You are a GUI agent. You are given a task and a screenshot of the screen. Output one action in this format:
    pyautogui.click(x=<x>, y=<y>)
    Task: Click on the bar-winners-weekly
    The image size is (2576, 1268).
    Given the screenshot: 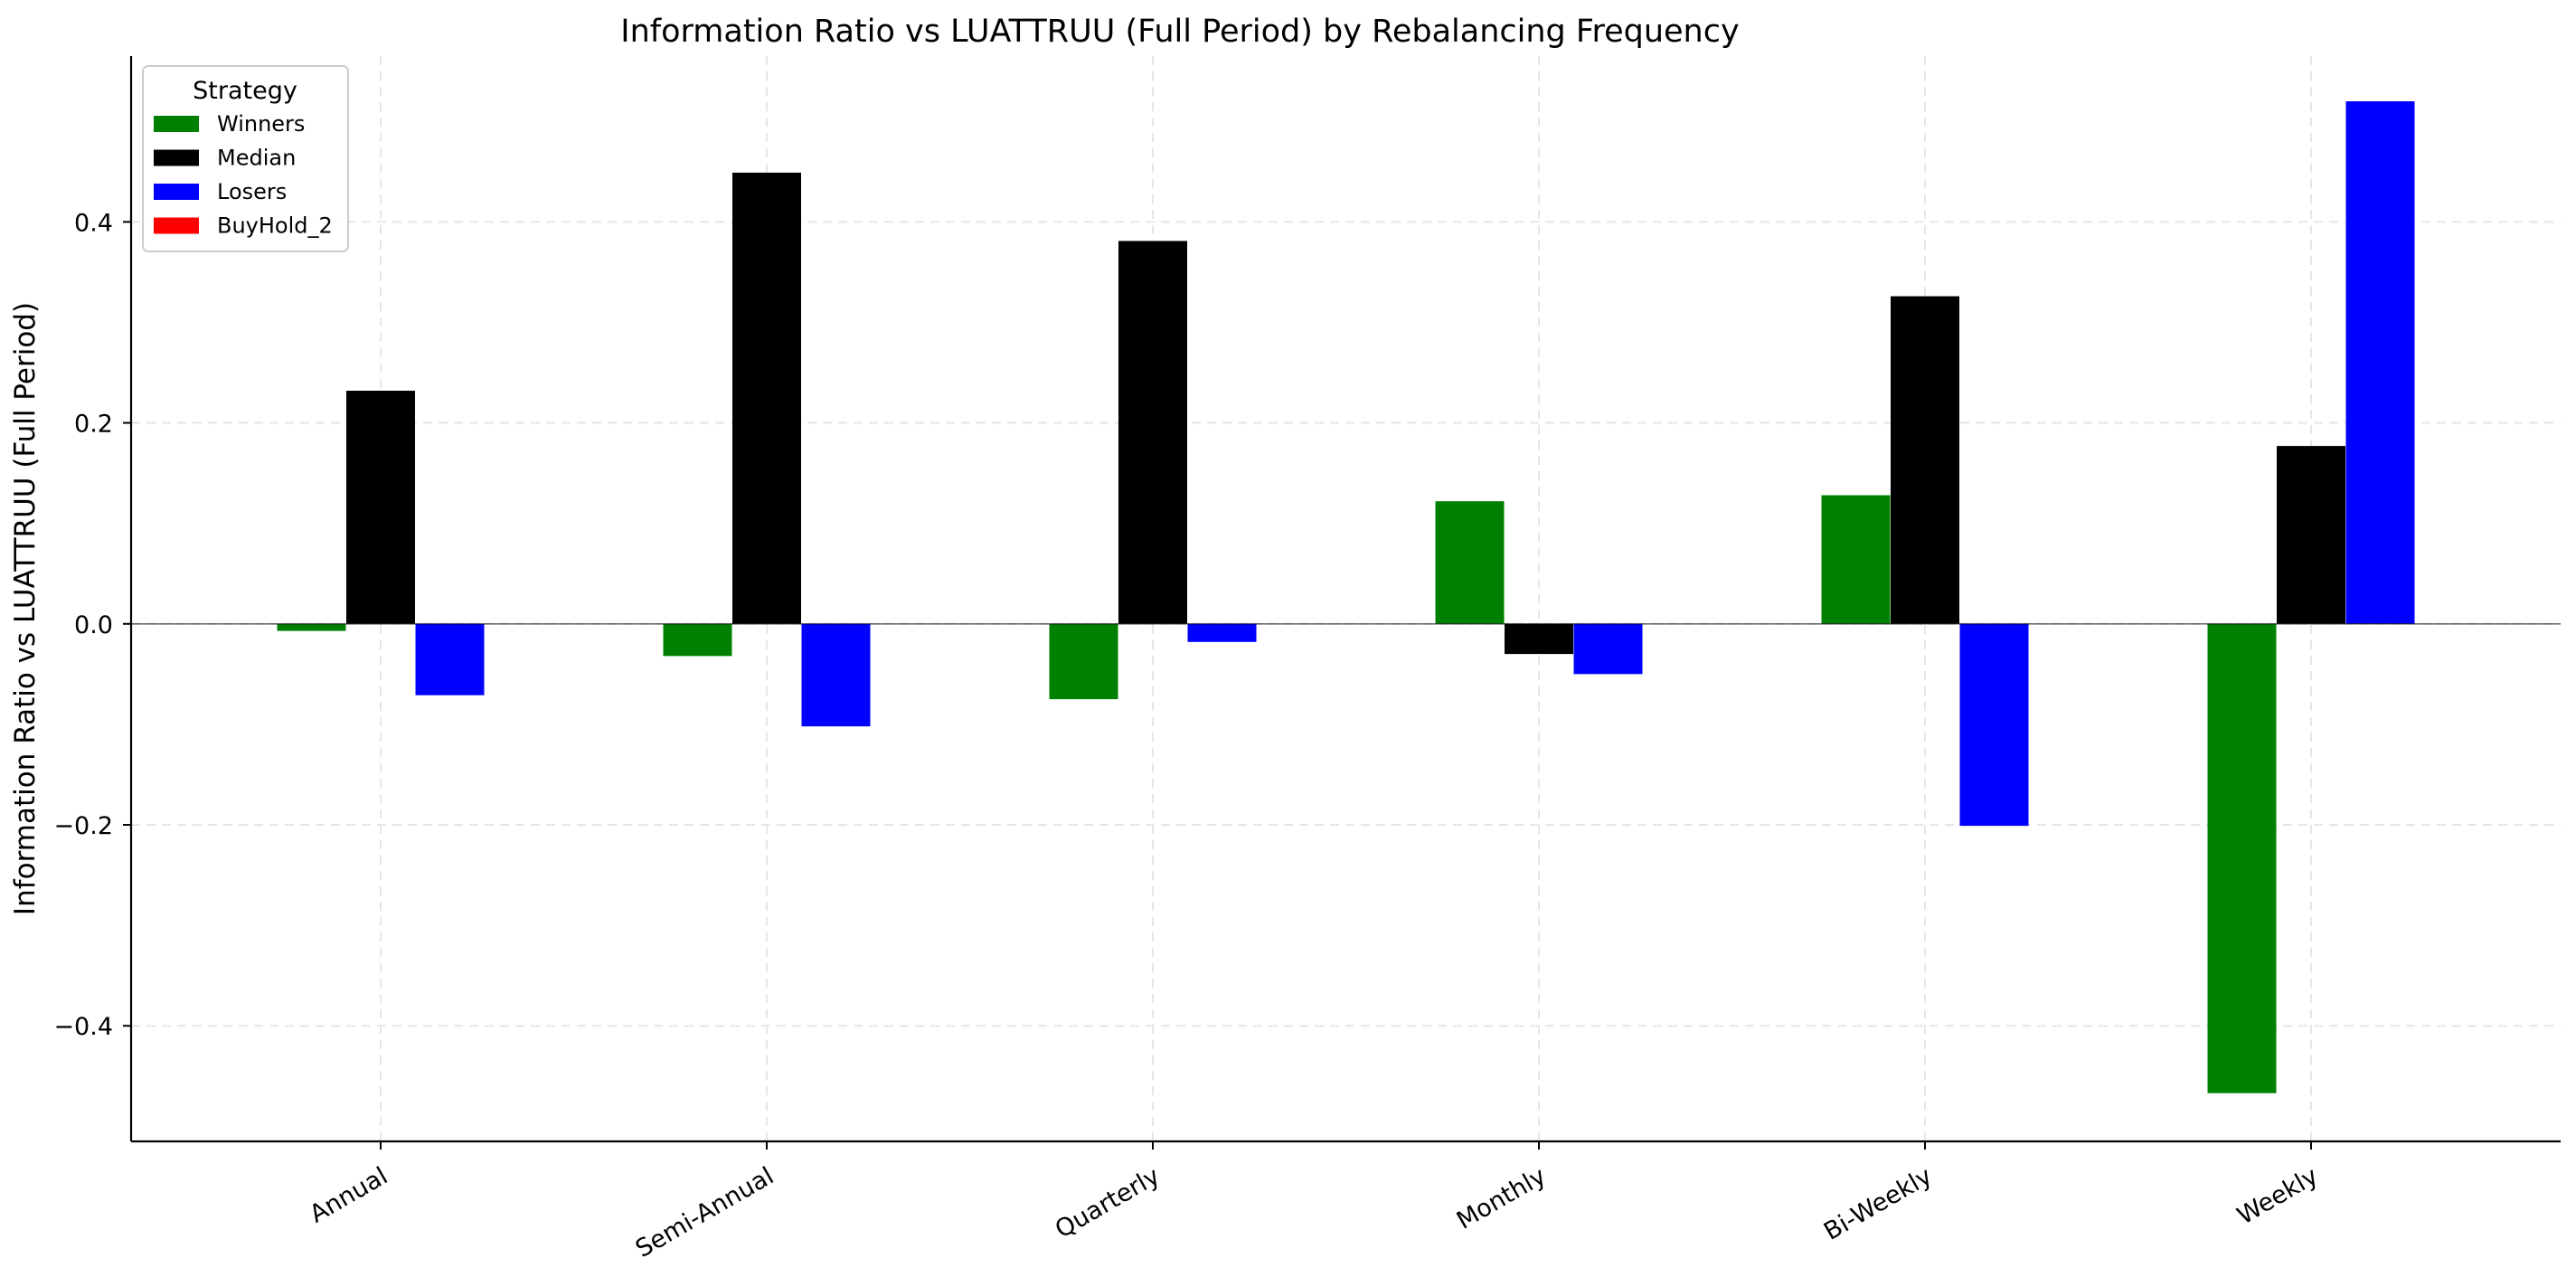 What is the action you would take?
    pyautogui.click(x=2242, y=858)
    